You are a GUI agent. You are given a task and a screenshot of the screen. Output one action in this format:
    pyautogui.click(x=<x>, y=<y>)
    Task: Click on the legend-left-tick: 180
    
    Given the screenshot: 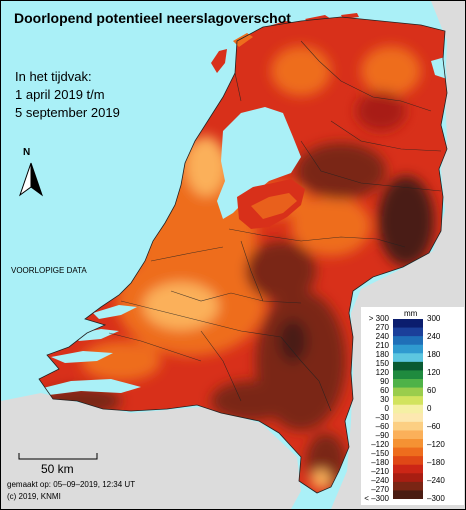 What is the action you would take?
    pyautogui.click(x=382, y=354)
    